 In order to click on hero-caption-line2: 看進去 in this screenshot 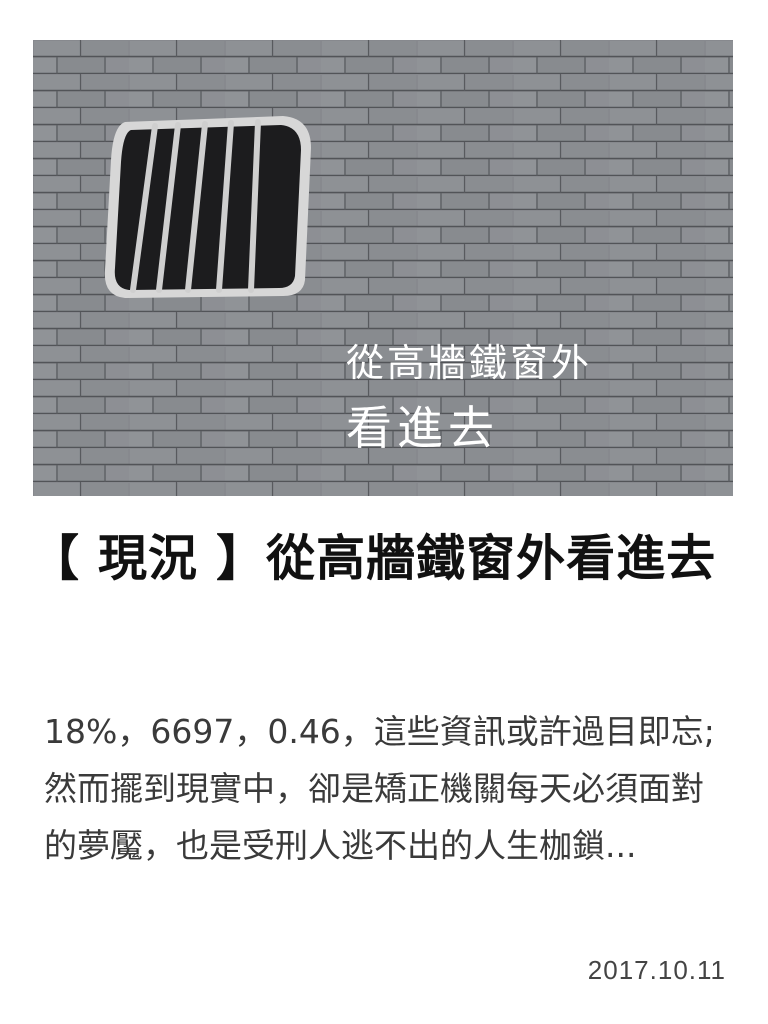, I will do `click(422, 428)`.